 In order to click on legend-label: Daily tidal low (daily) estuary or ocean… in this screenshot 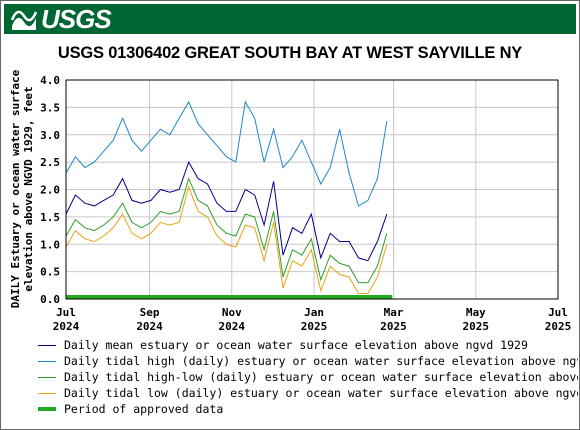, I will do `click(321, 393)`.